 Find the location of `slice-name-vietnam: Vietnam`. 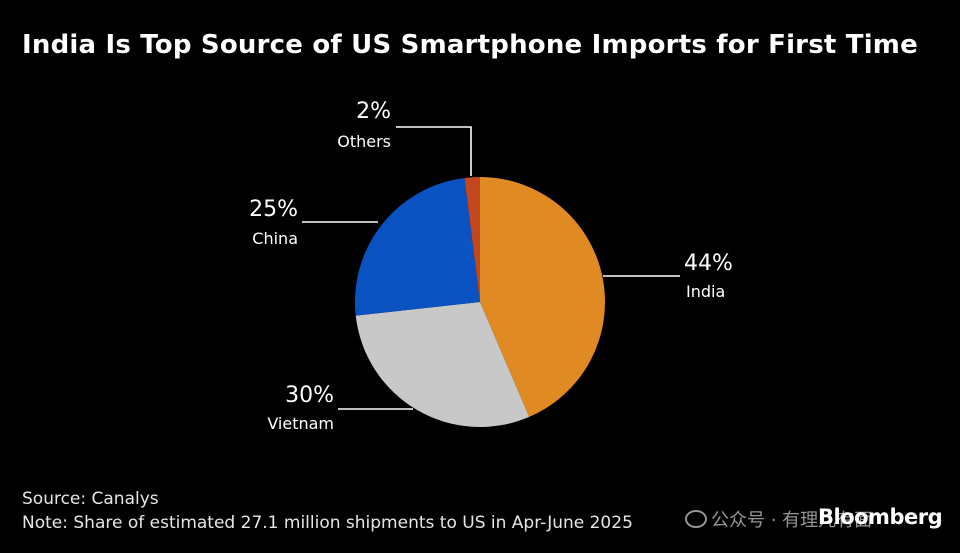

slice-name-vietnam: Vietnam is located at coordinates (300, 423).